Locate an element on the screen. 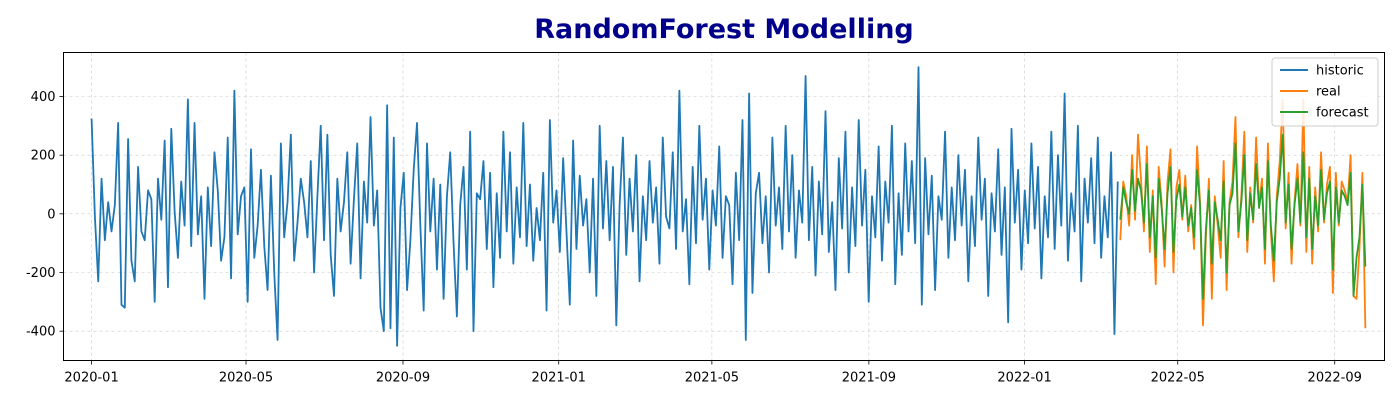 This screenshot has width=1400, height=400. legend-label-real: real is located at coordinates (1328, 92).